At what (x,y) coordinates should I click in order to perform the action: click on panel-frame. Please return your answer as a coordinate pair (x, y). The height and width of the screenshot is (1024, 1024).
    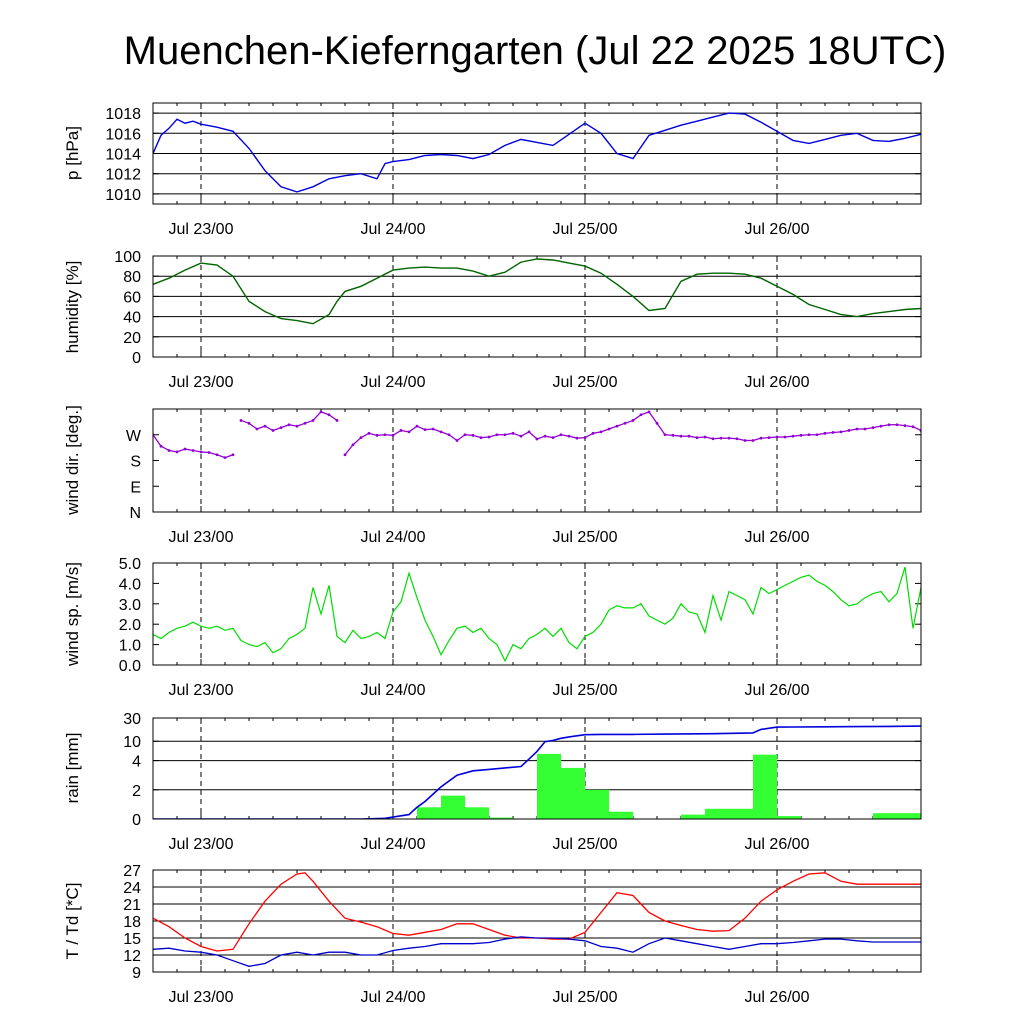
    Looking at the image, I should click on (537, 306).